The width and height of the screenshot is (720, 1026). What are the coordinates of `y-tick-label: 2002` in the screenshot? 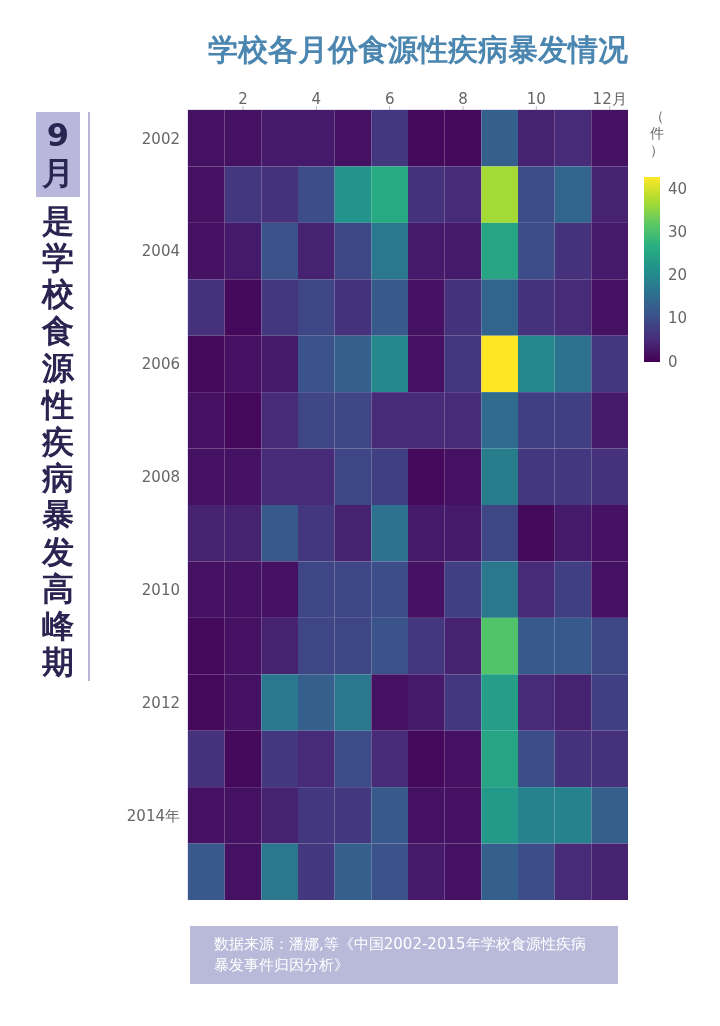 It's located at (160, 138).